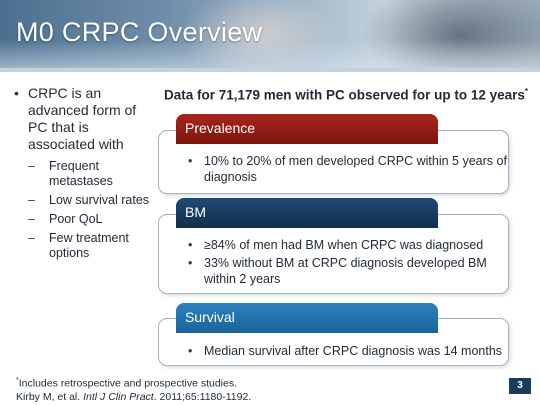 The height and width of the screenshot is (405, 540). I want to click on sub-bullet-item: – Poor QoL, so click(84, 219).